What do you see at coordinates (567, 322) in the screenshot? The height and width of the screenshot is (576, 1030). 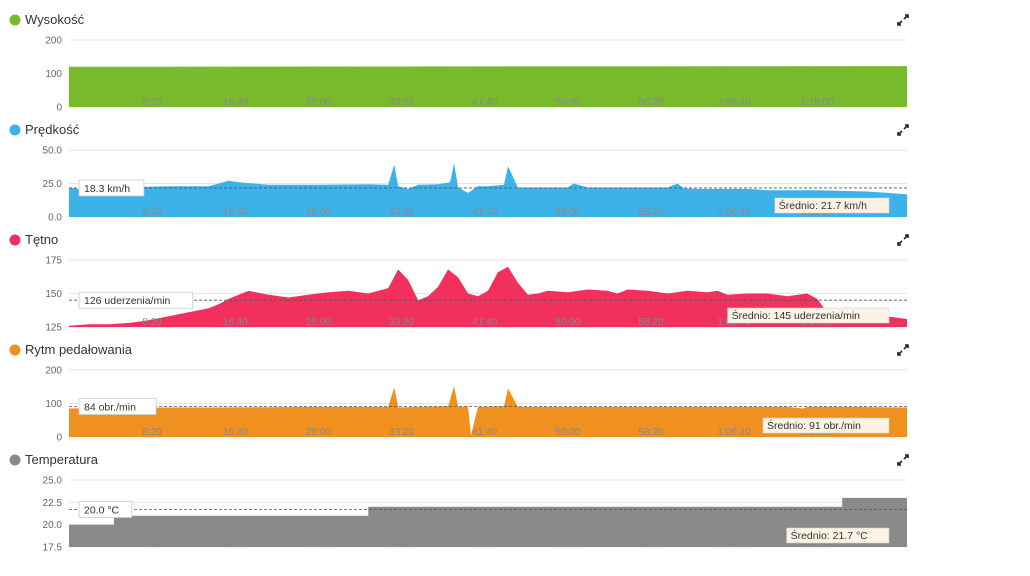 I see `tetno-xtick-label: 50:00` at bounding box center [567, 322].